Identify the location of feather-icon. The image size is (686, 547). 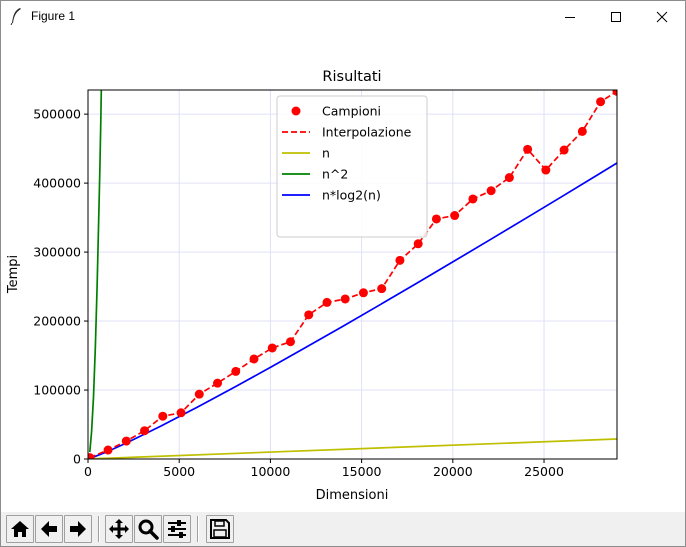
(15, 16).